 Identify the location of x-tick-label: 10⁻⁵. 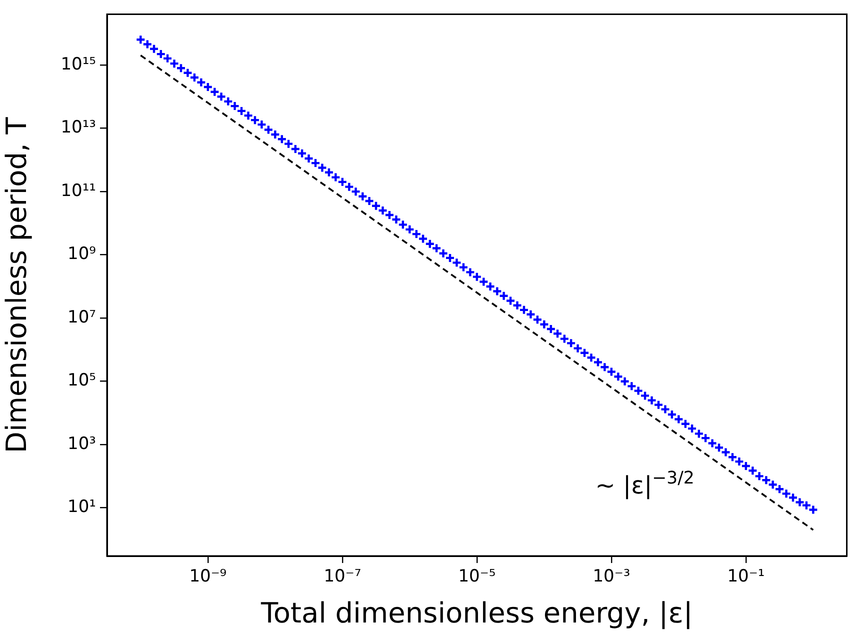
(477, 576).